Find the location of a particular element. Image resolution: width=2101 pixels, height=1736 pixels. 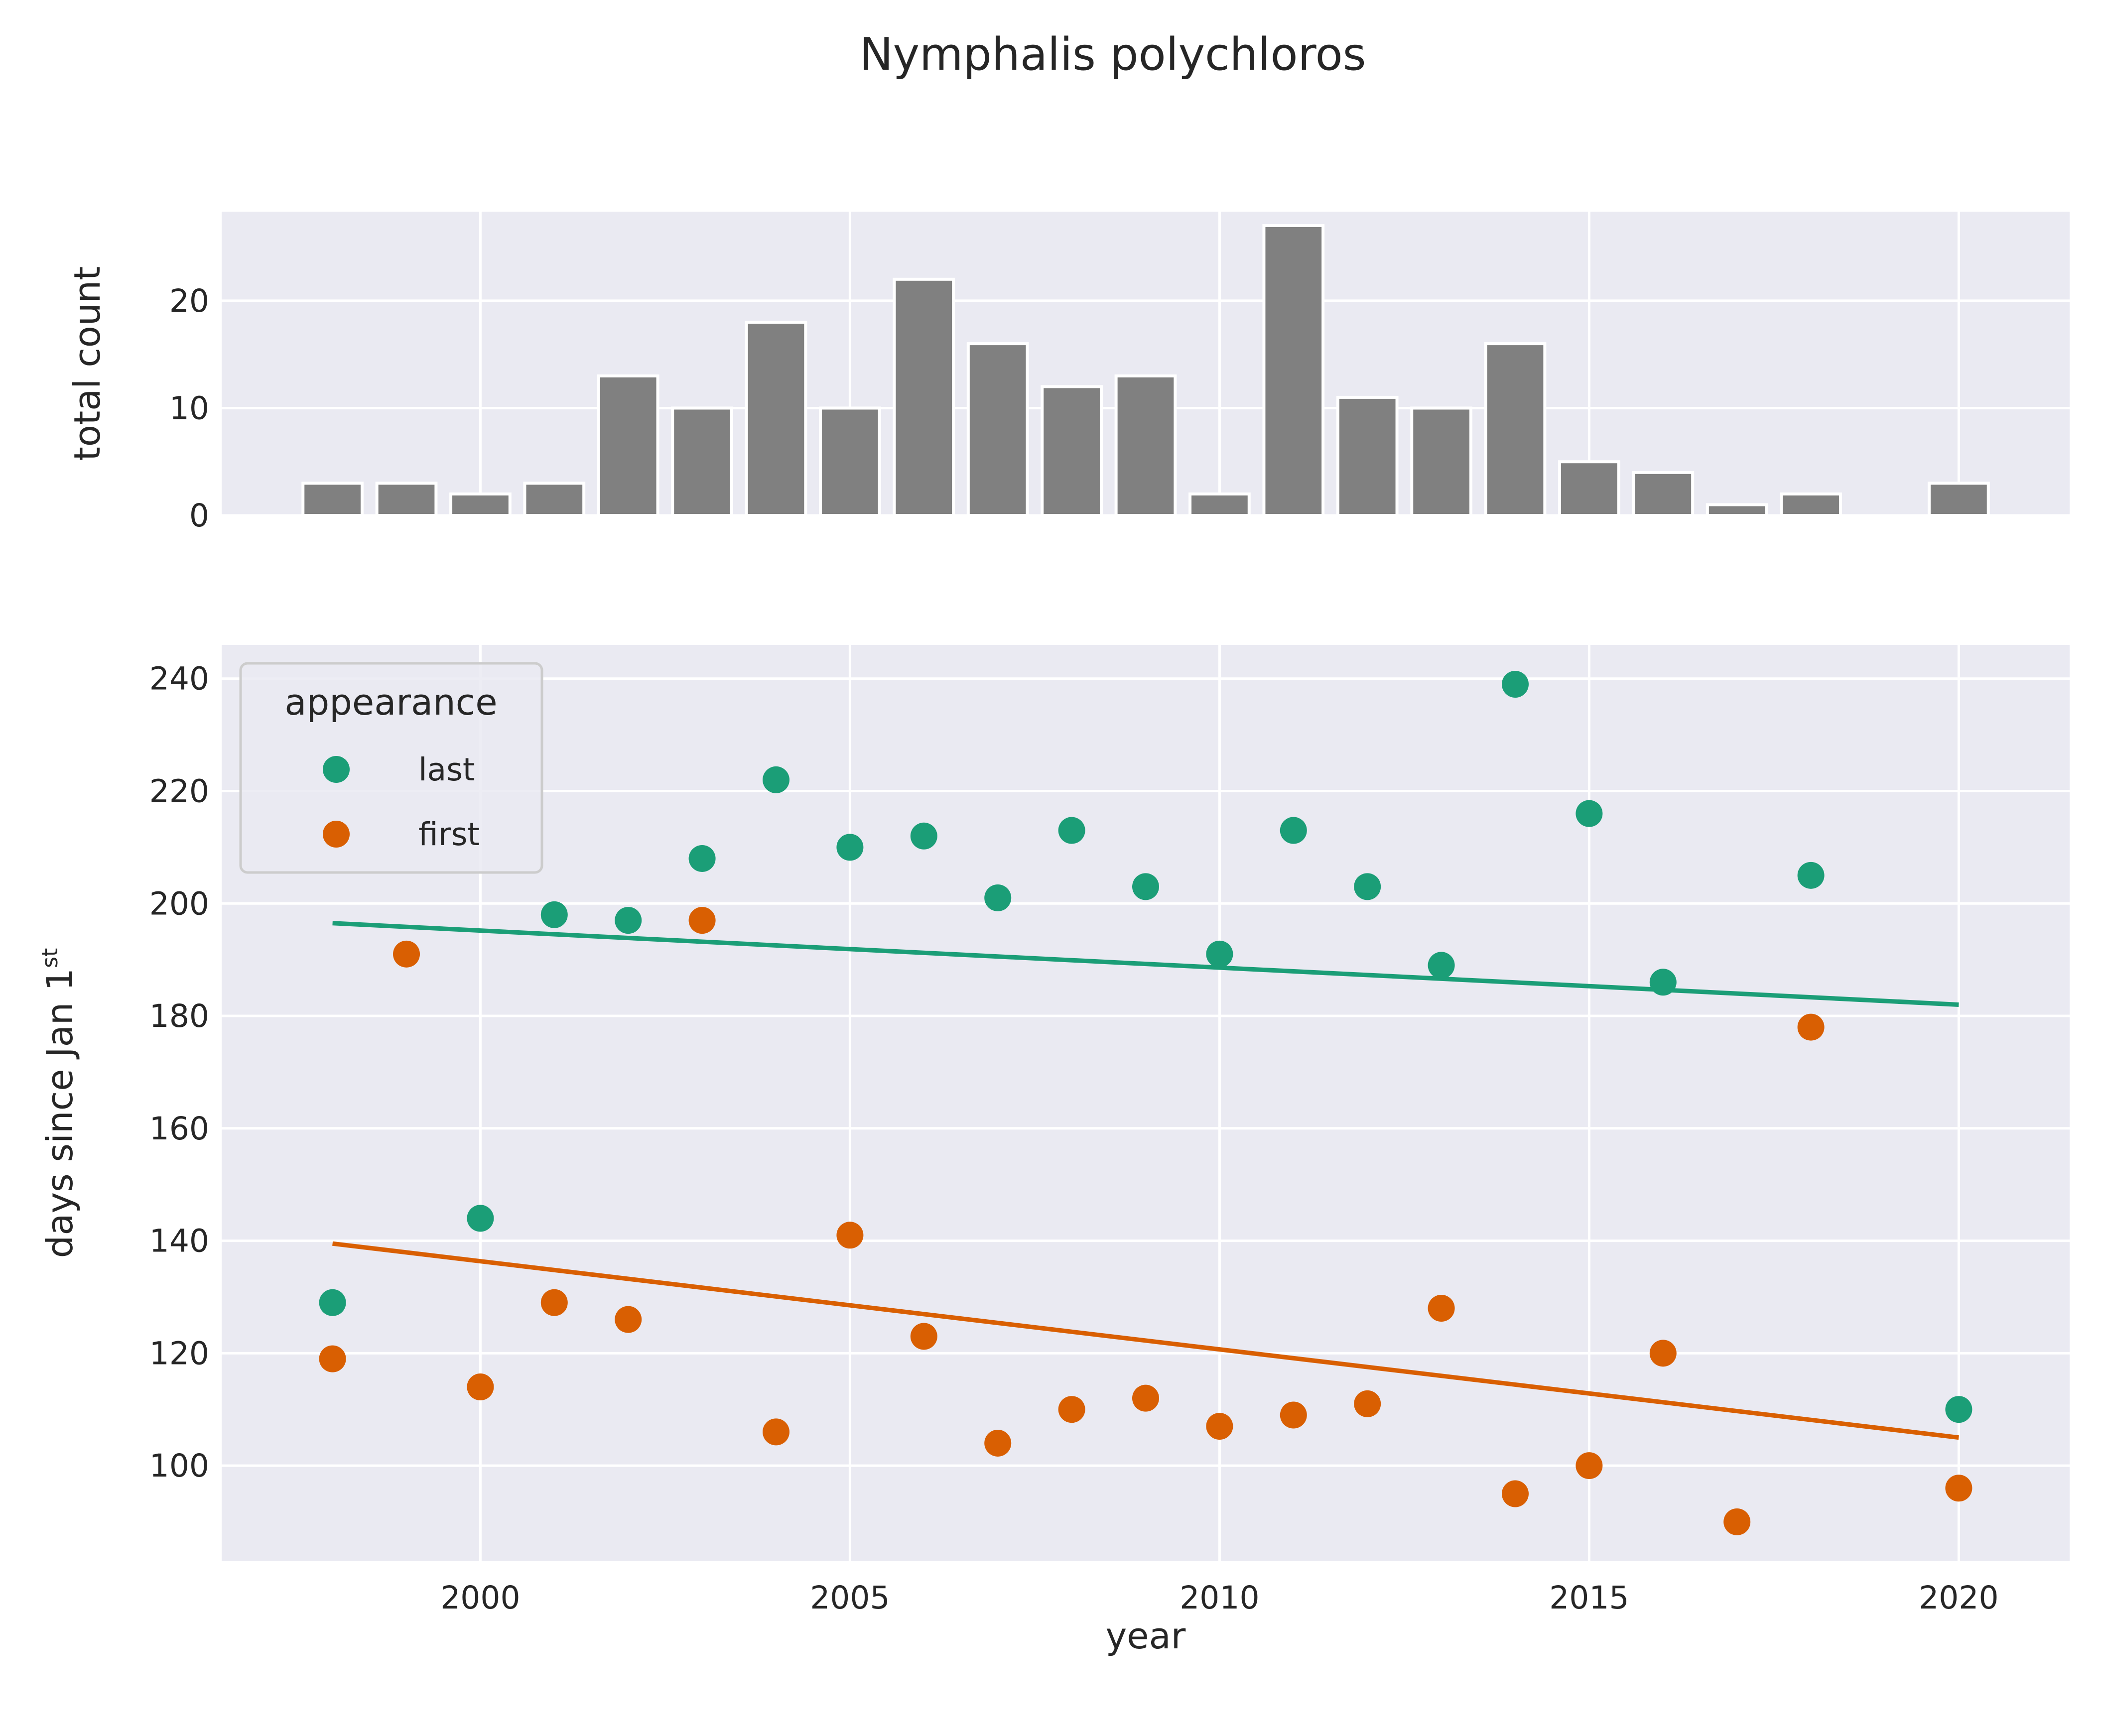

bottom-y-tick-label: 140 is located at coordinates (179, 1241).